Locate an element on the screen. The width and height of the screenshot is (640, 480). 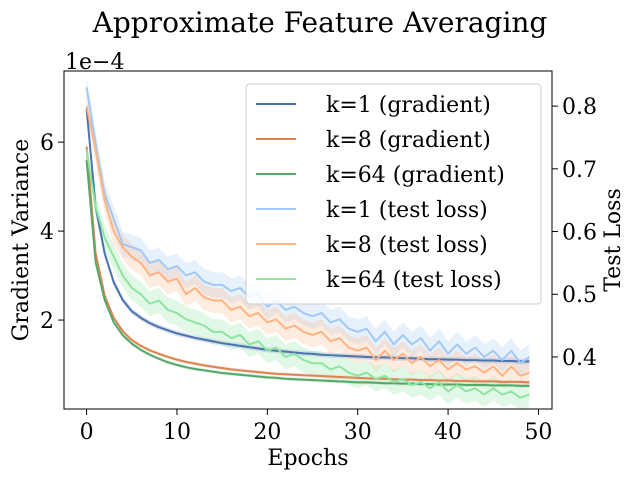
x-tick-label: 50 is located at coordinates (538, 432).